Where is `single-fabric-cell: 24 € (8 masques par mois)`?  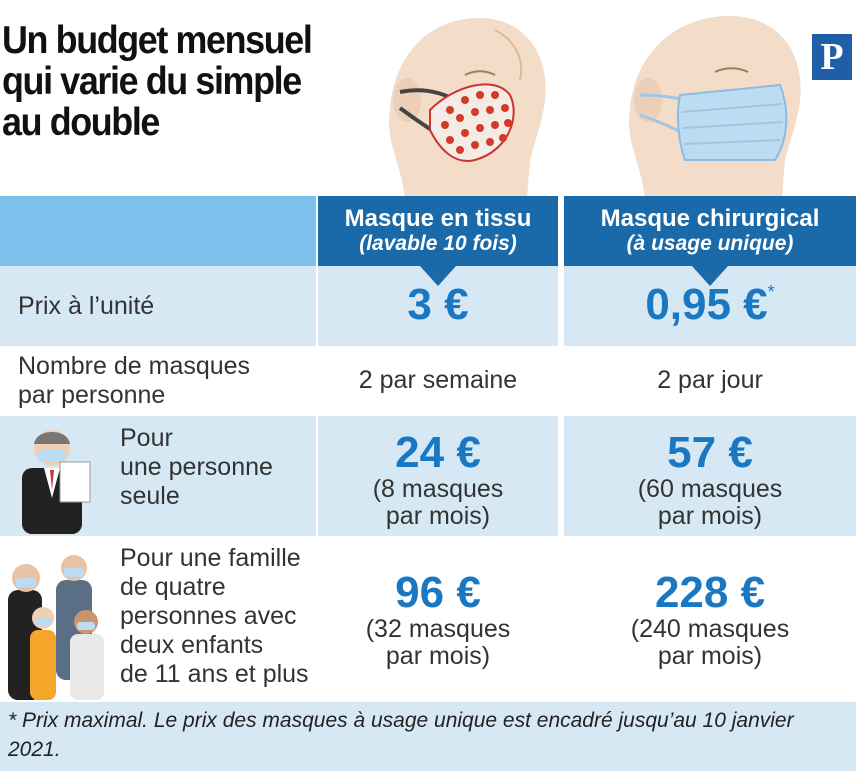
single-fabric-cell: 24 € (8 masques par mois) is located at coordinates (438, 480).